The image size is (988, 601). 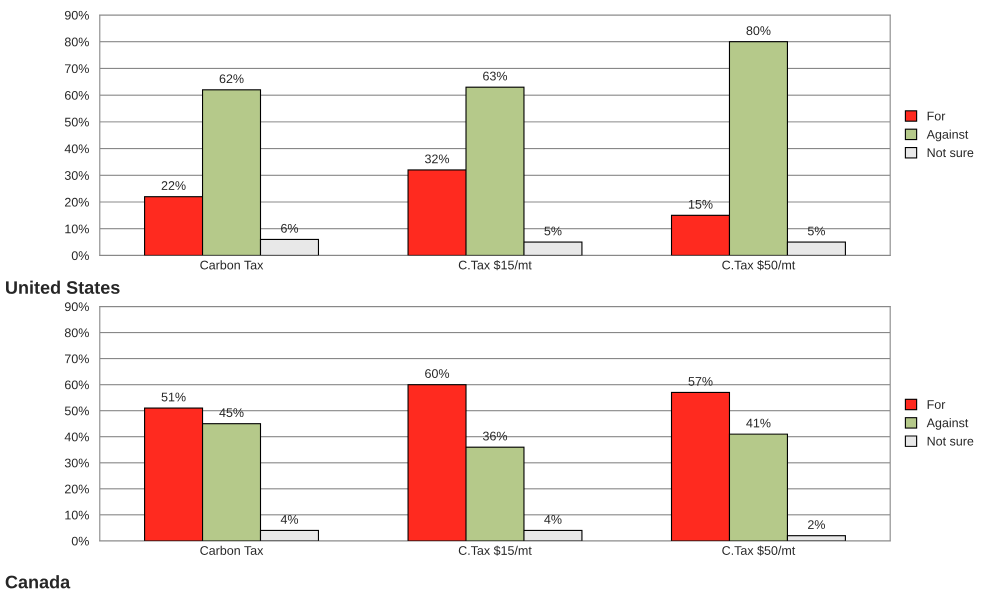 I want to click on data-label: 45%, so click(x=231, y=413).